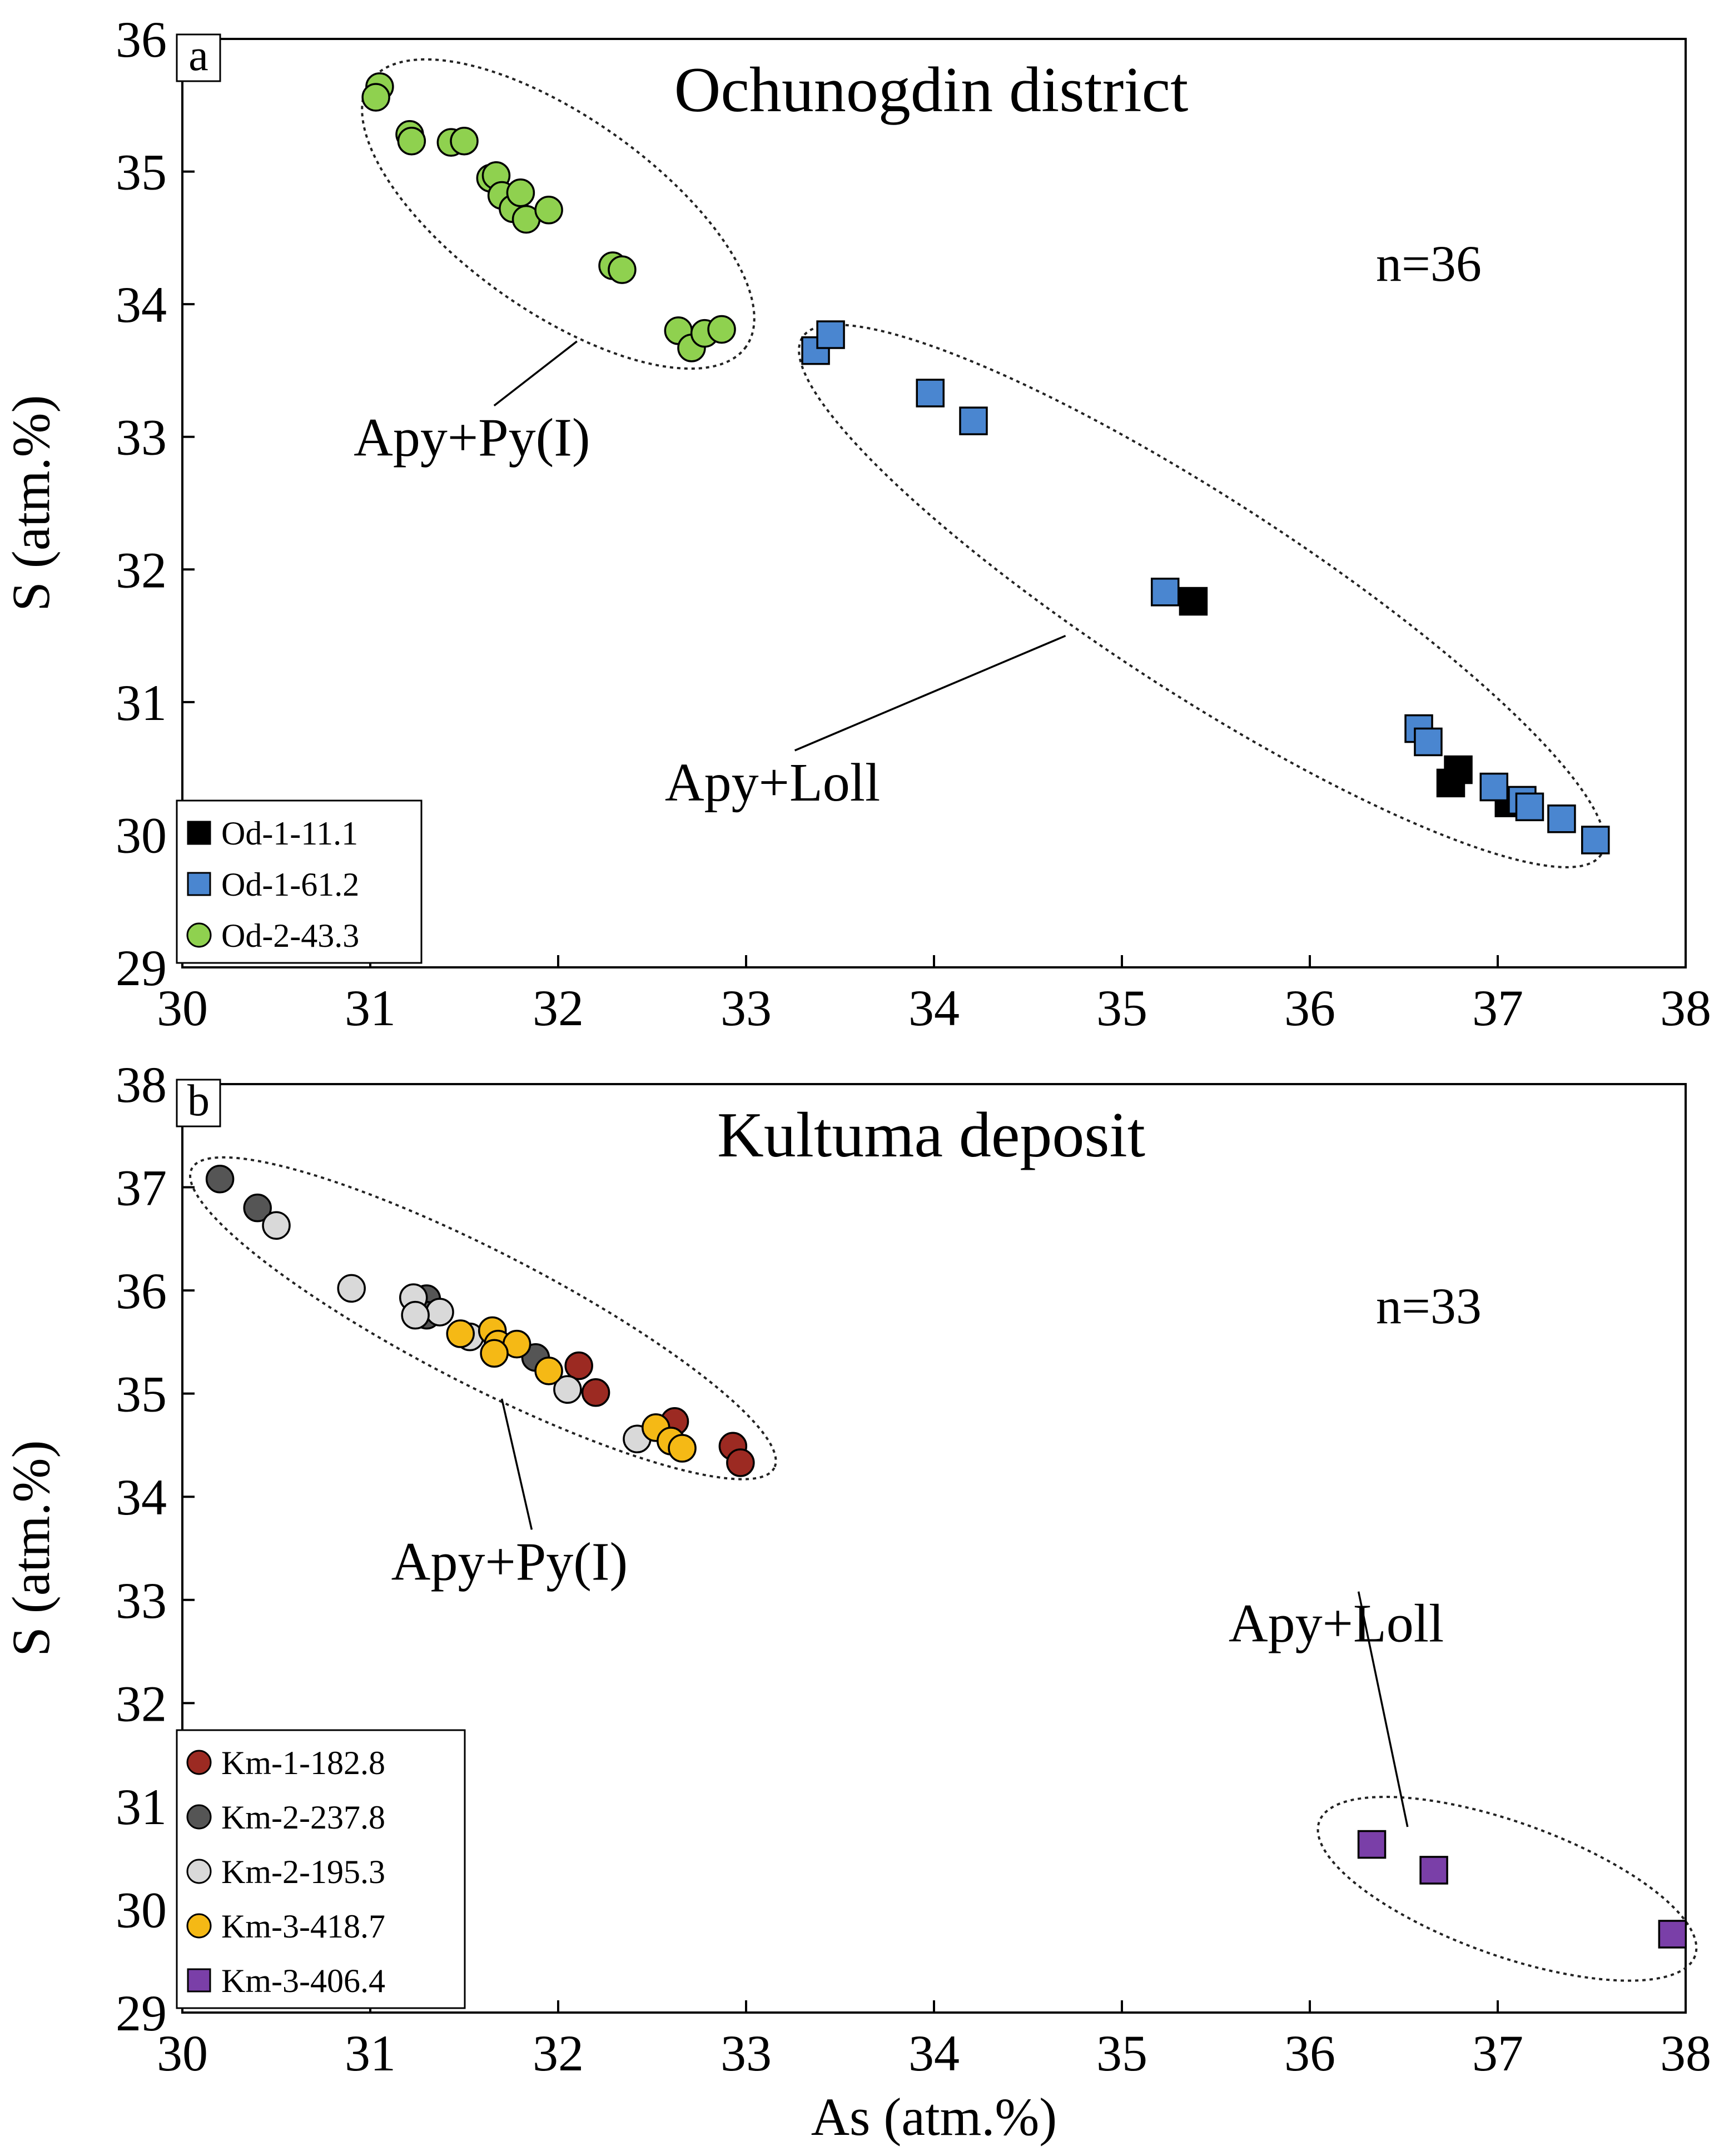  What do you see at coordinates (303, 1817) in the screenshot?
I see `legend-entry-label: Km-2-237.8` at bounding box center [303, 1817].